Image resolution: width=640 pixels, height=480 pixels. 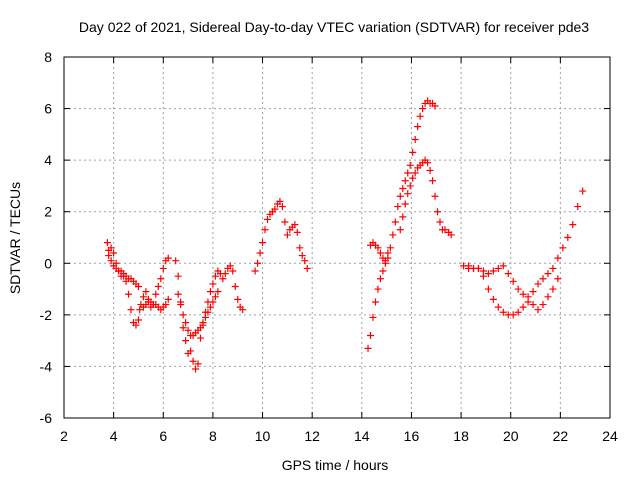 What do you see at coordinates (281, 236) in the screenshot?
I see `series-peak-10h` at bounding box center [281, 236].